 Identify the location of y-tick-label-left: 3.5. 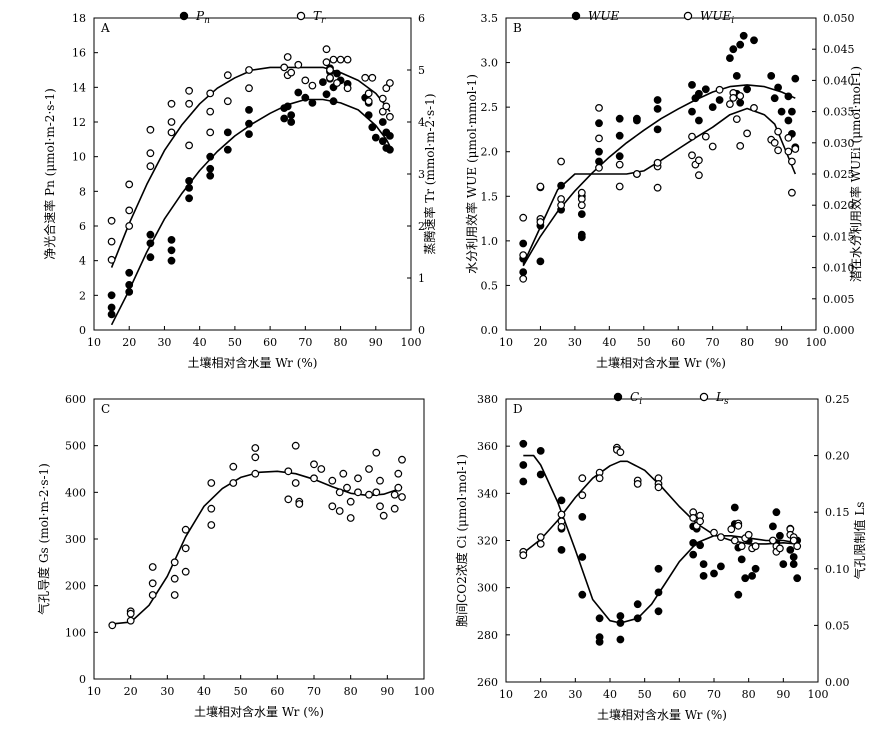
(490, 18).